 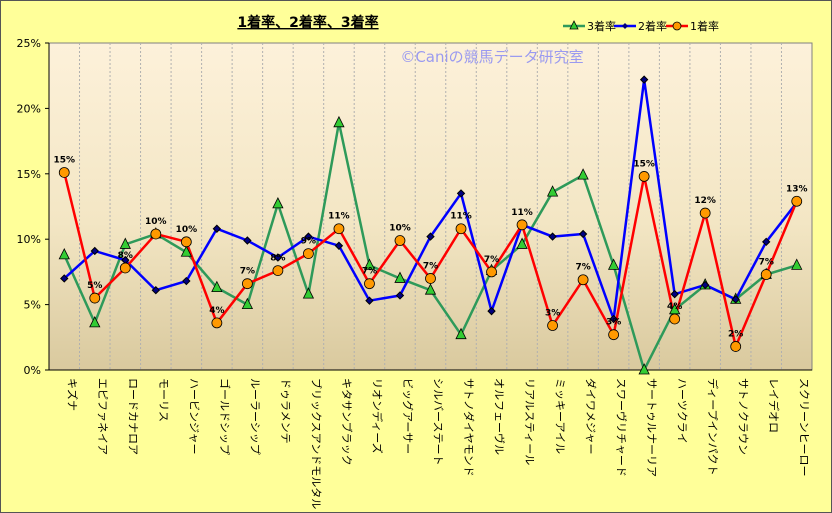 What do you see at coordinates (29, 43) in the screenshot?
I see `y-tick-label: 25%` at bounding box center [29, 43].